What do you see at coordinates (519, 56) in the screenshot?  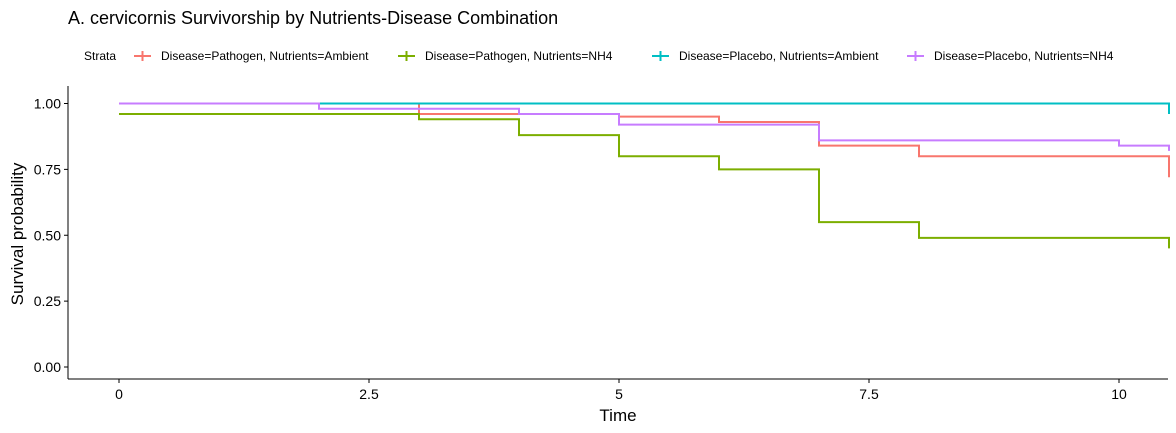 I see `legend-label: Disease=Pathogen, Nutrients=NH4` at bounding box center [519, 56].